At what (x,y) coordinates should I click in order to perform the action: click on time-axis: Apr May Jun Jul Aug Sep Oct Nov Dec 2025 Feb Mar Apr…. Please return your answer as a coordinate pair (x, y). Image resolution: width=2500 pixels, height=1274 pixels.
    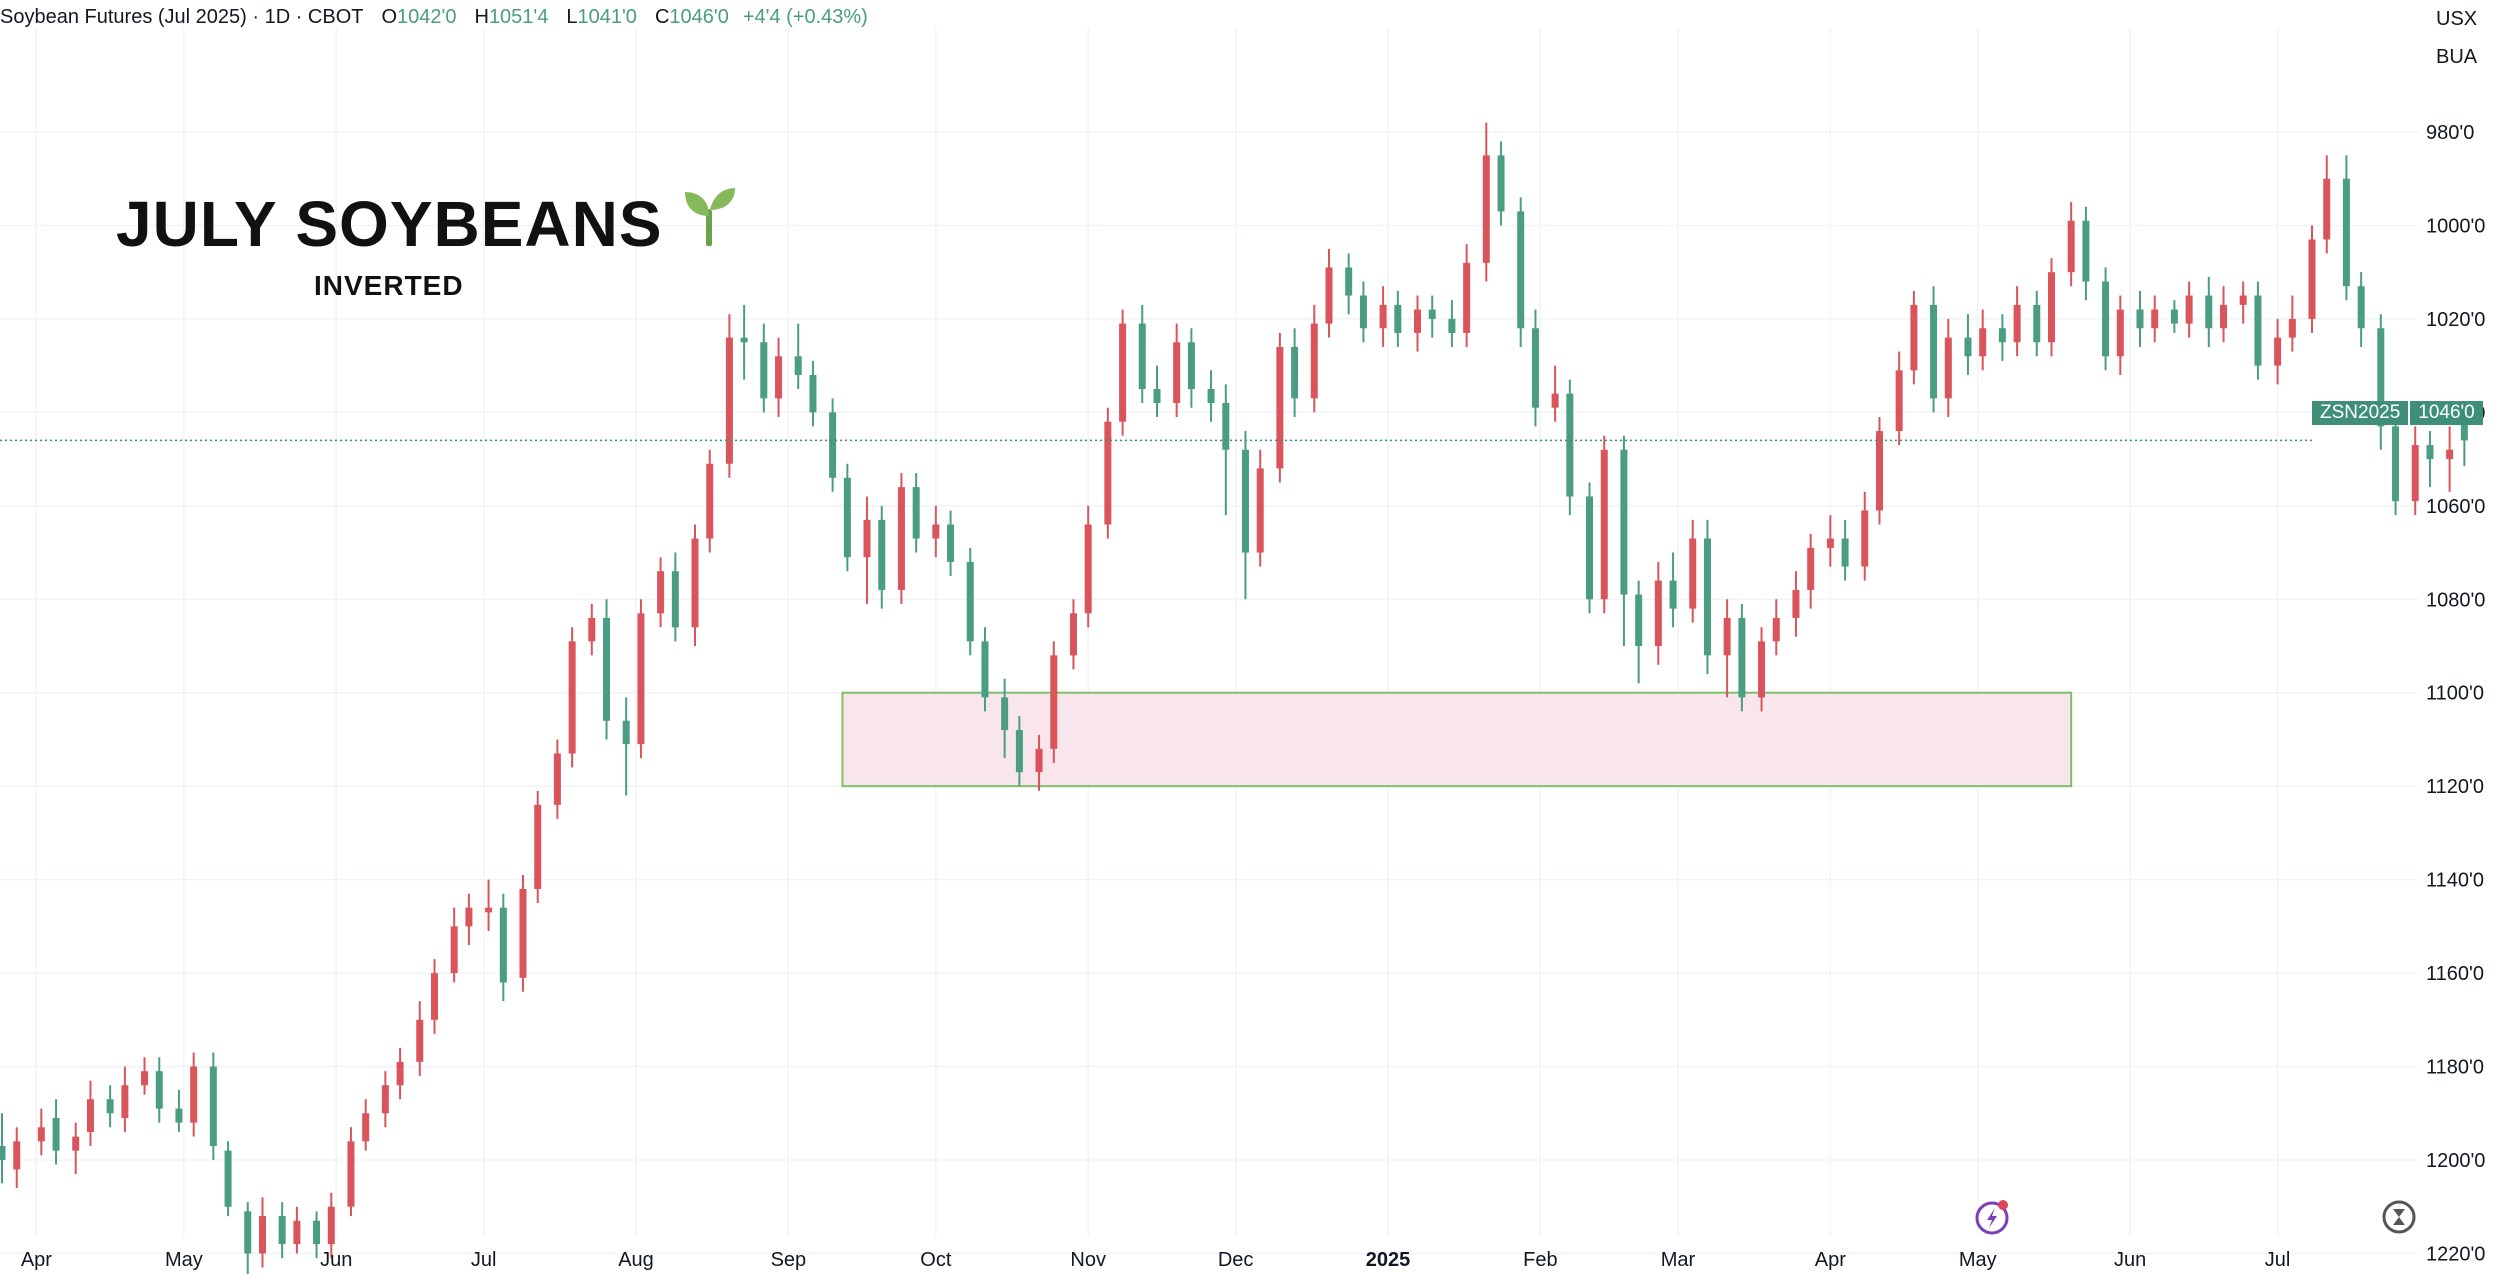
    Looking at the image, I should click on (1156, 1260).